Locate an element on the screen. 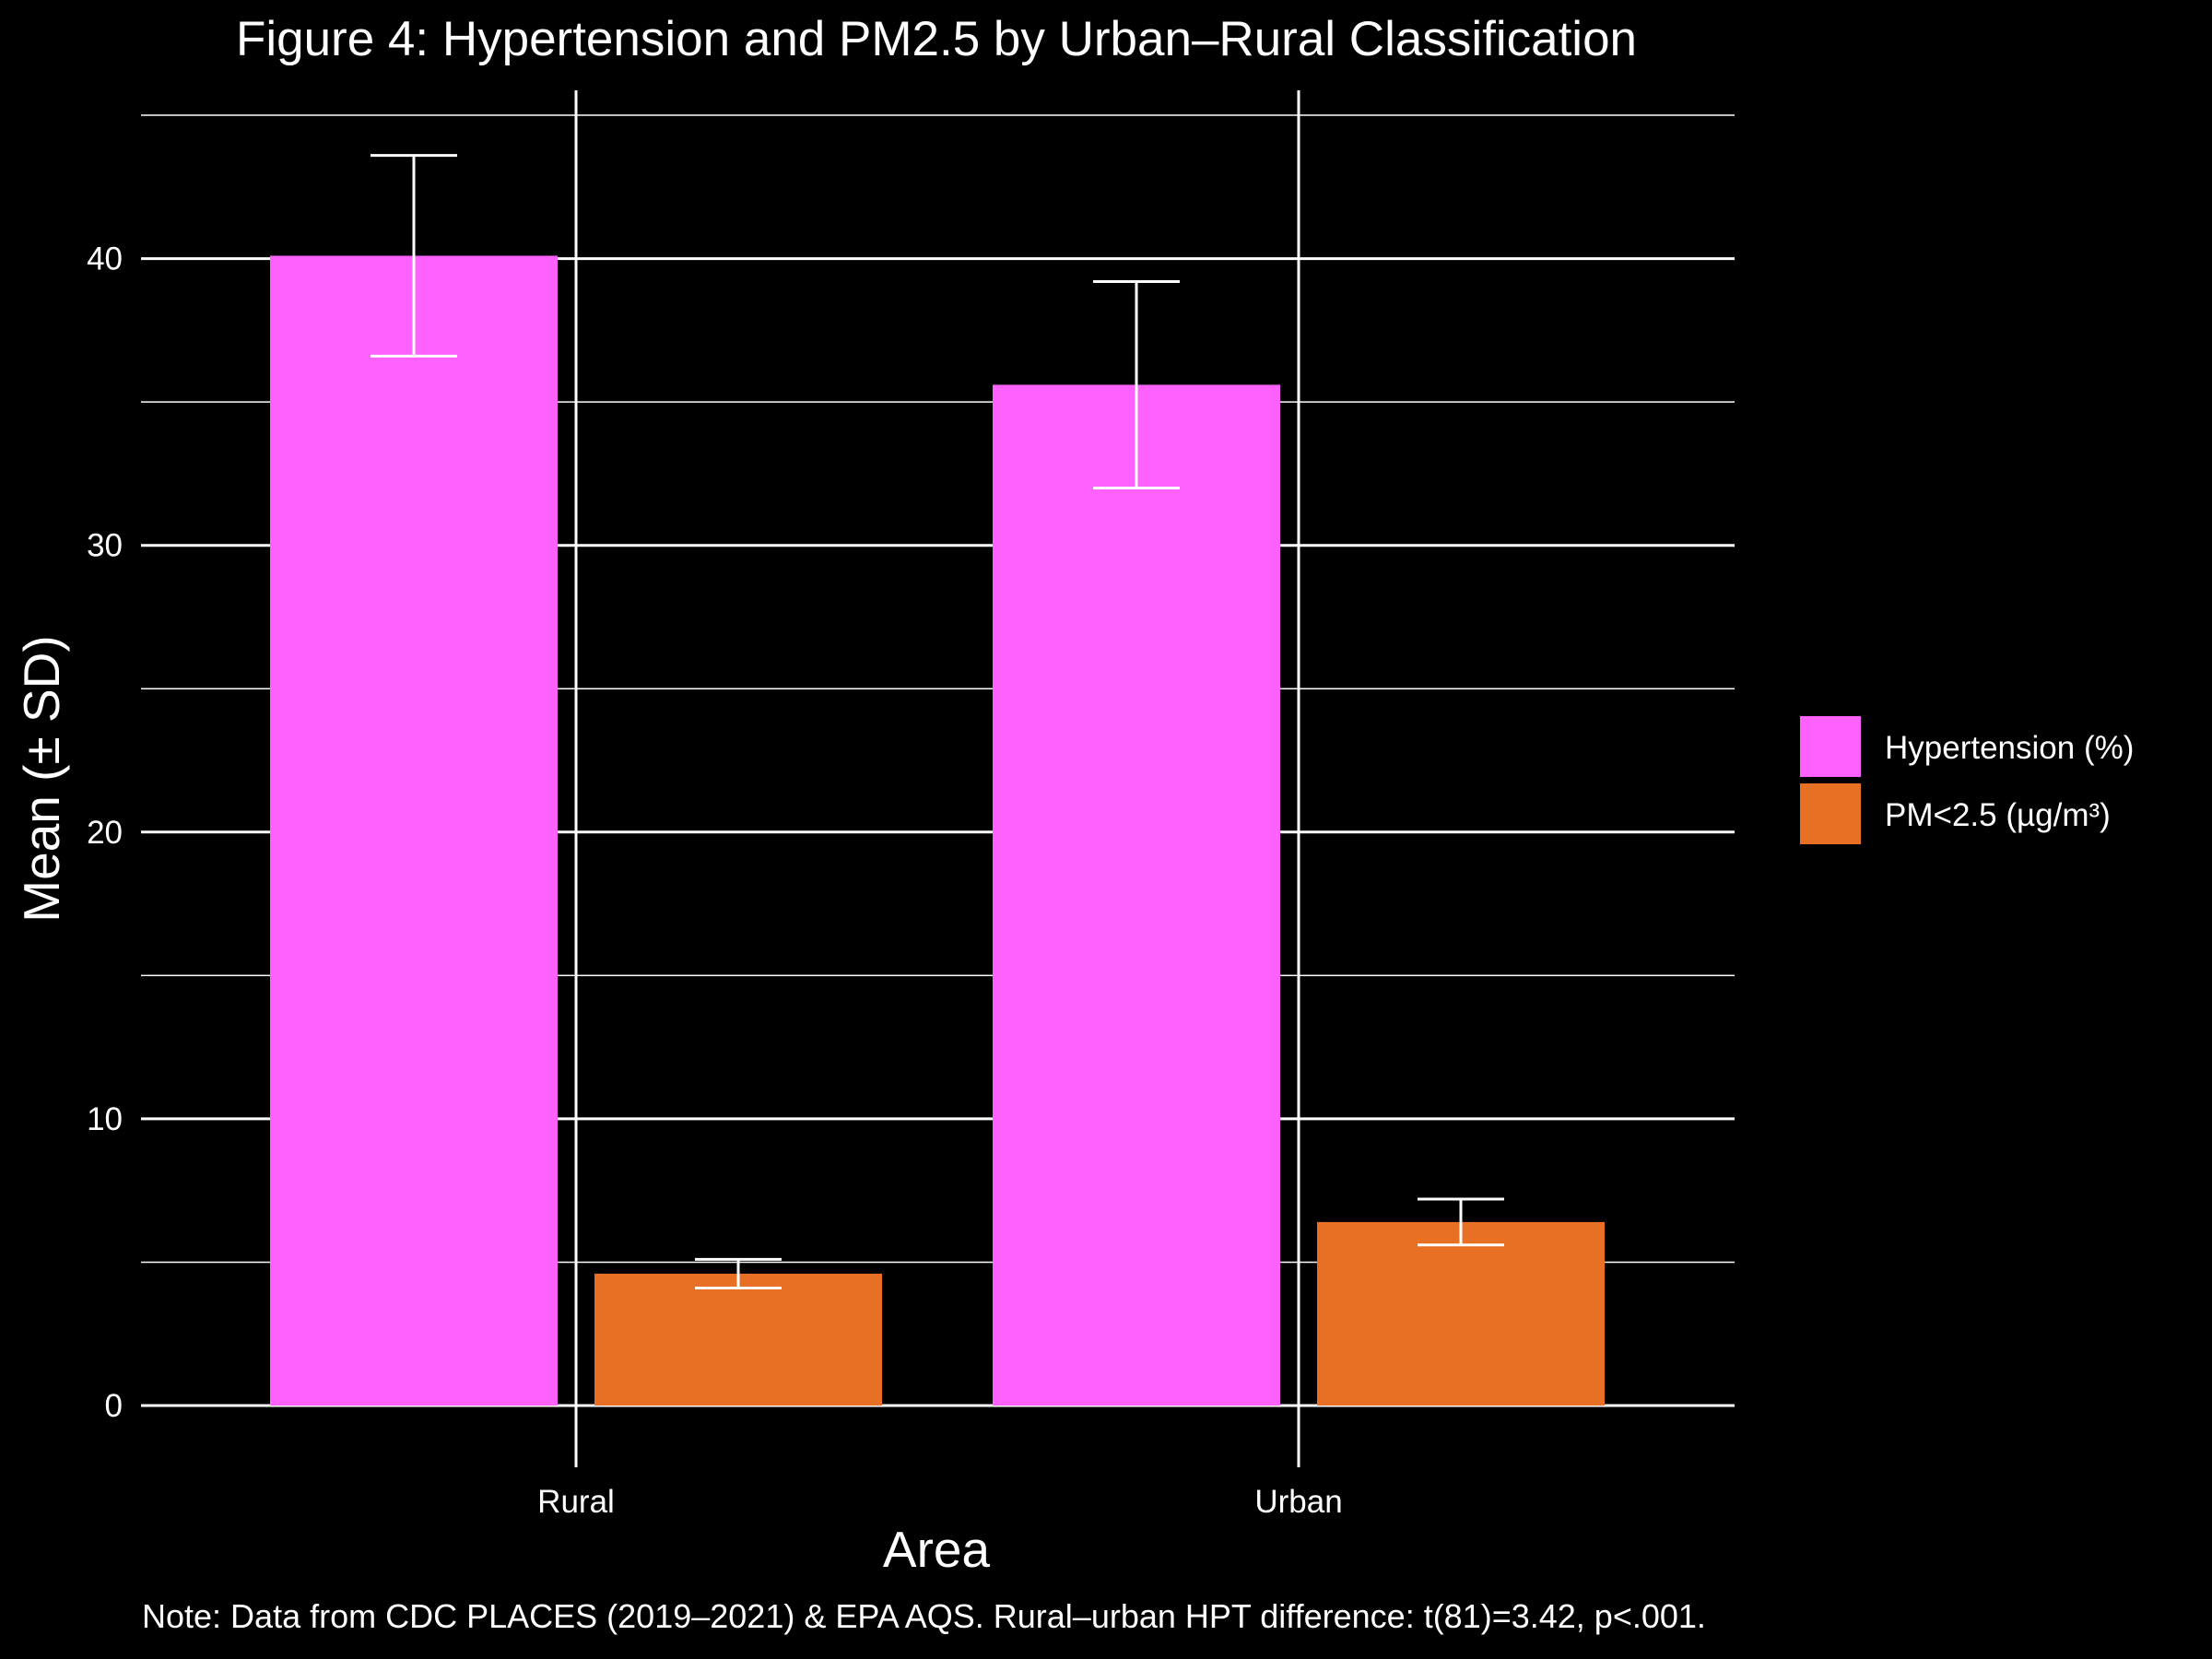 Image resolution: width=2212 pixels, height=1659 pixels. x-axis-title: Area is located at coordinates (937, 1549).